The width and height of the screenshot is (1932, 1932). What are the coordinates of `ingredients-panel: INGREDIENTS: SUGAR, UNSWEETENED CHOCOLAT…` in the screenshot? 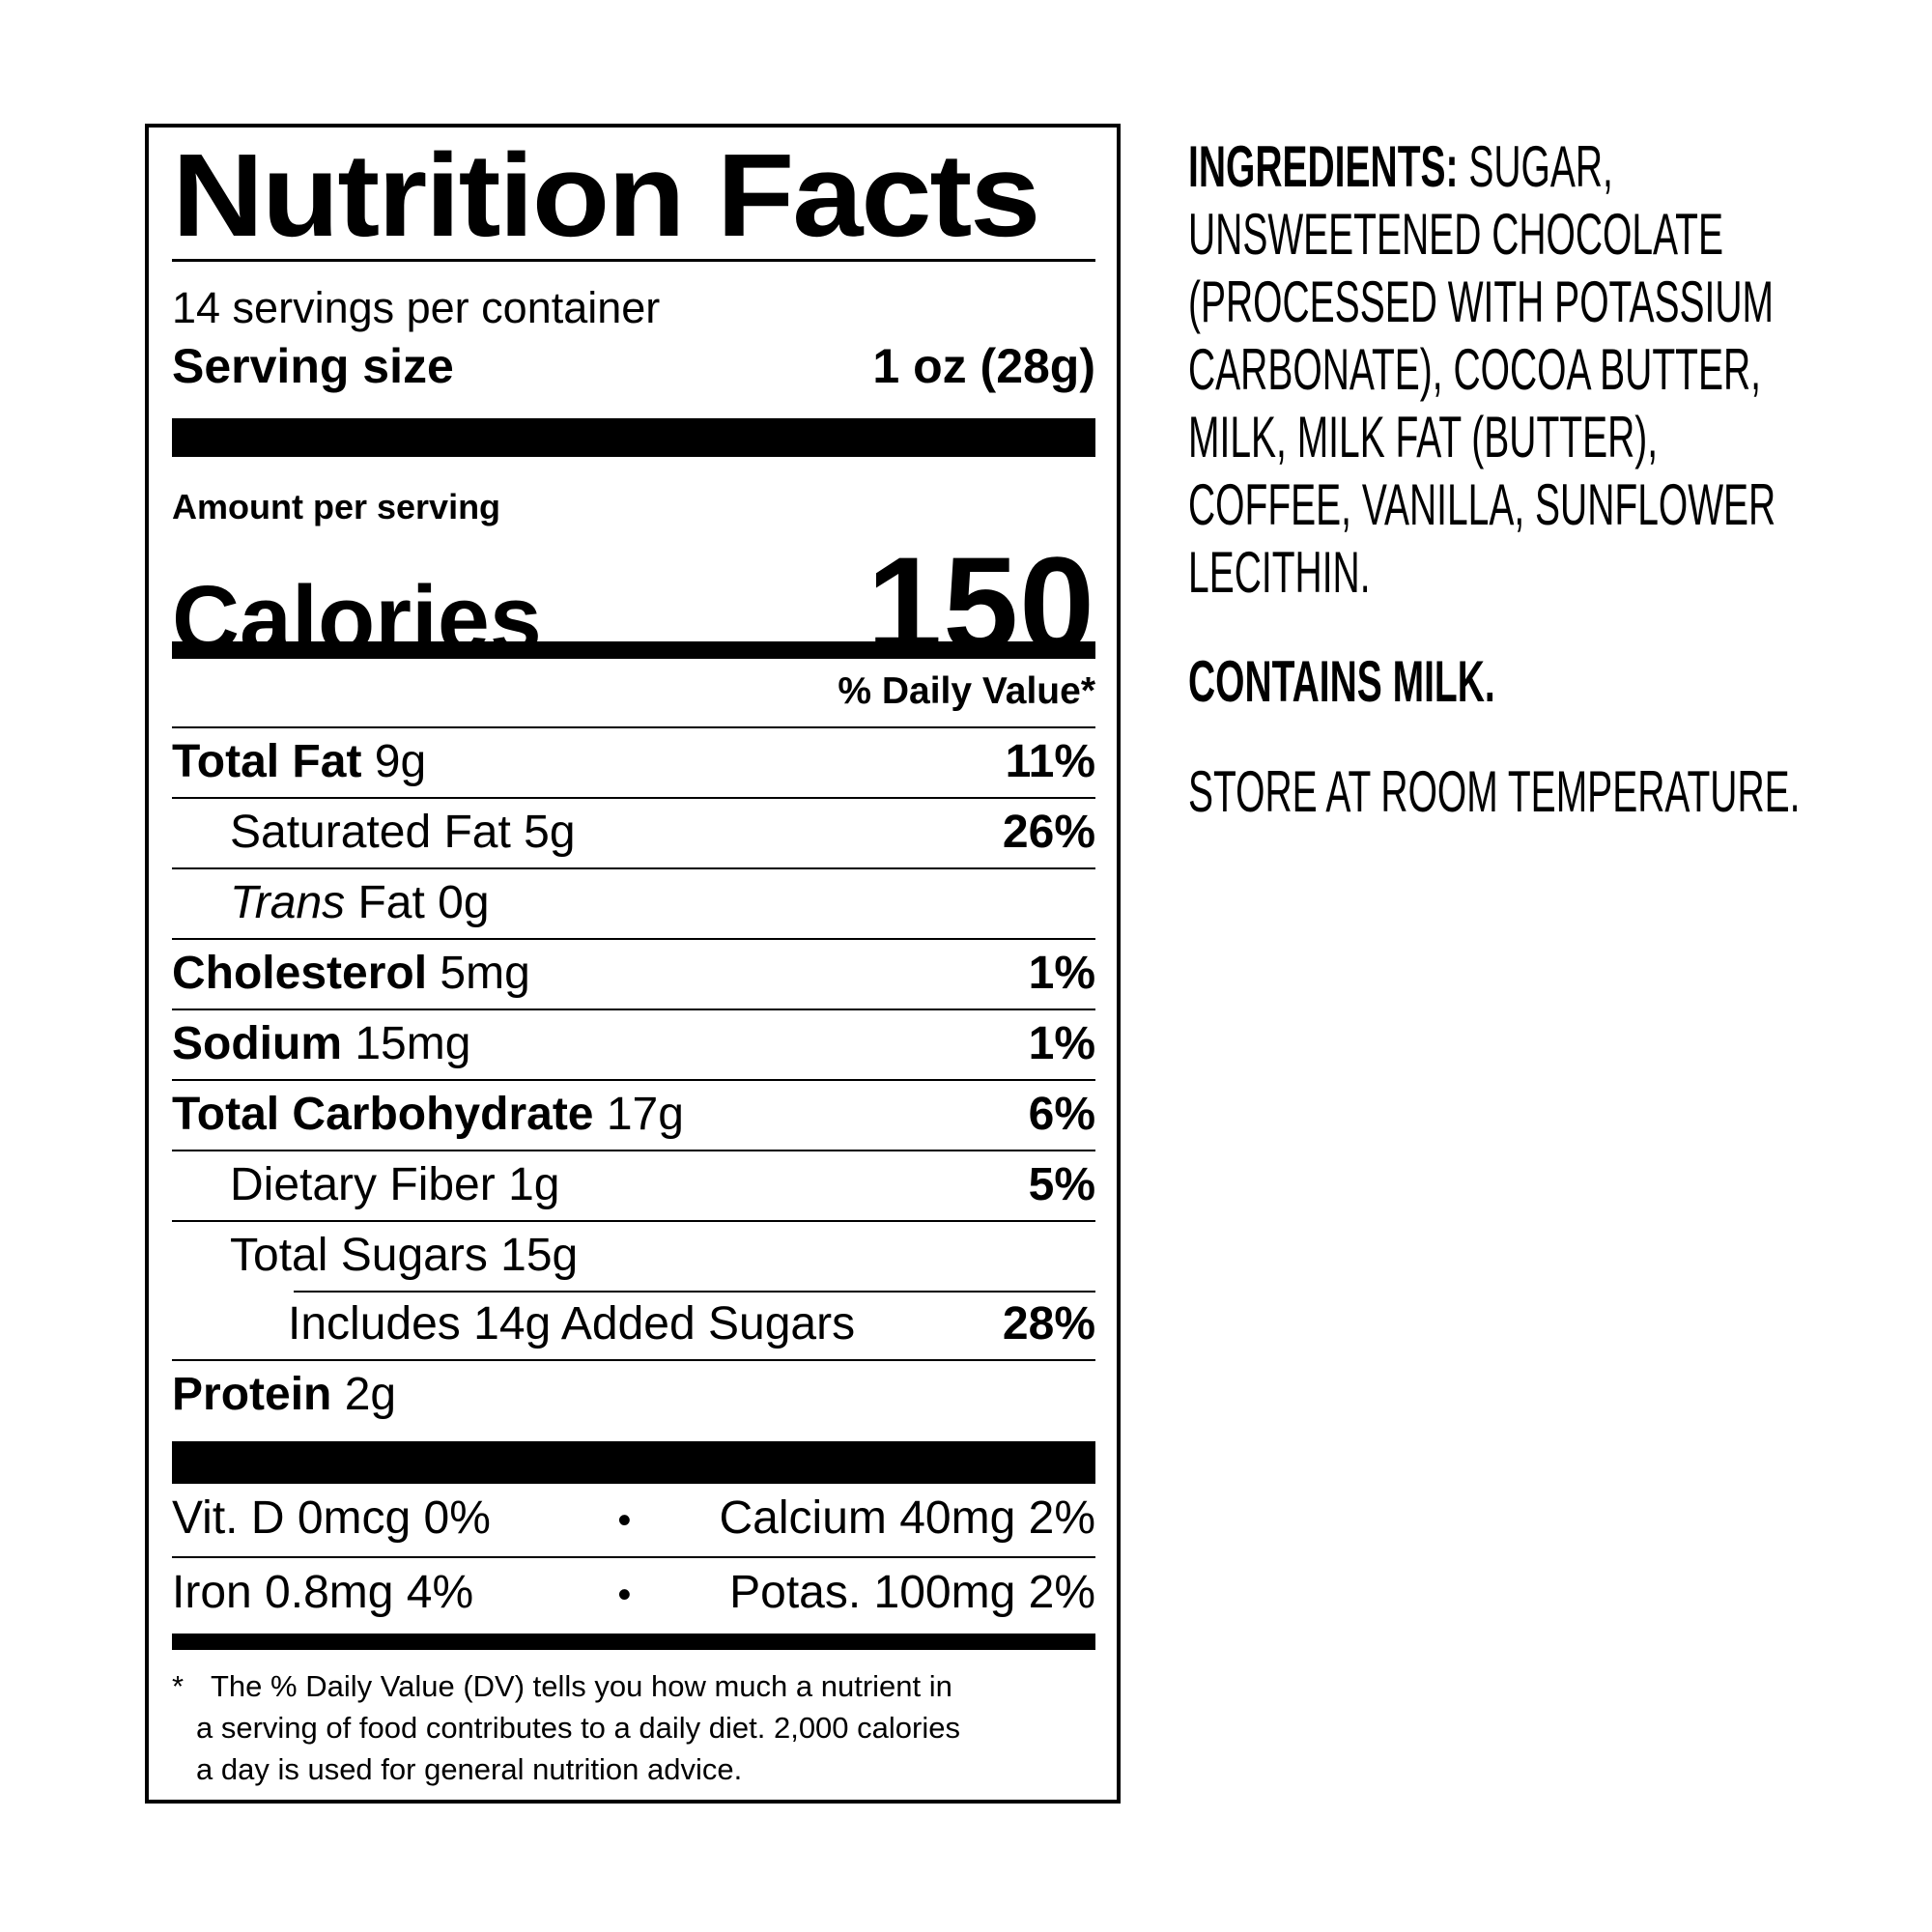 It's located at (1505, 479).